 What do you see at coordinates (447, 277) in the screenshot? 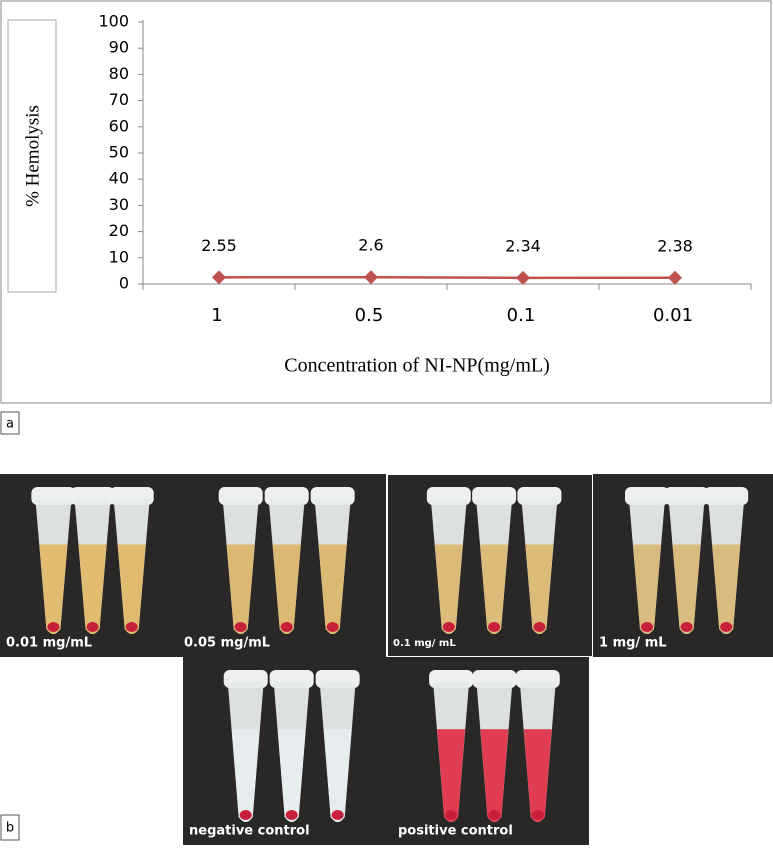
I see `line` at bounding box center [447, 277].